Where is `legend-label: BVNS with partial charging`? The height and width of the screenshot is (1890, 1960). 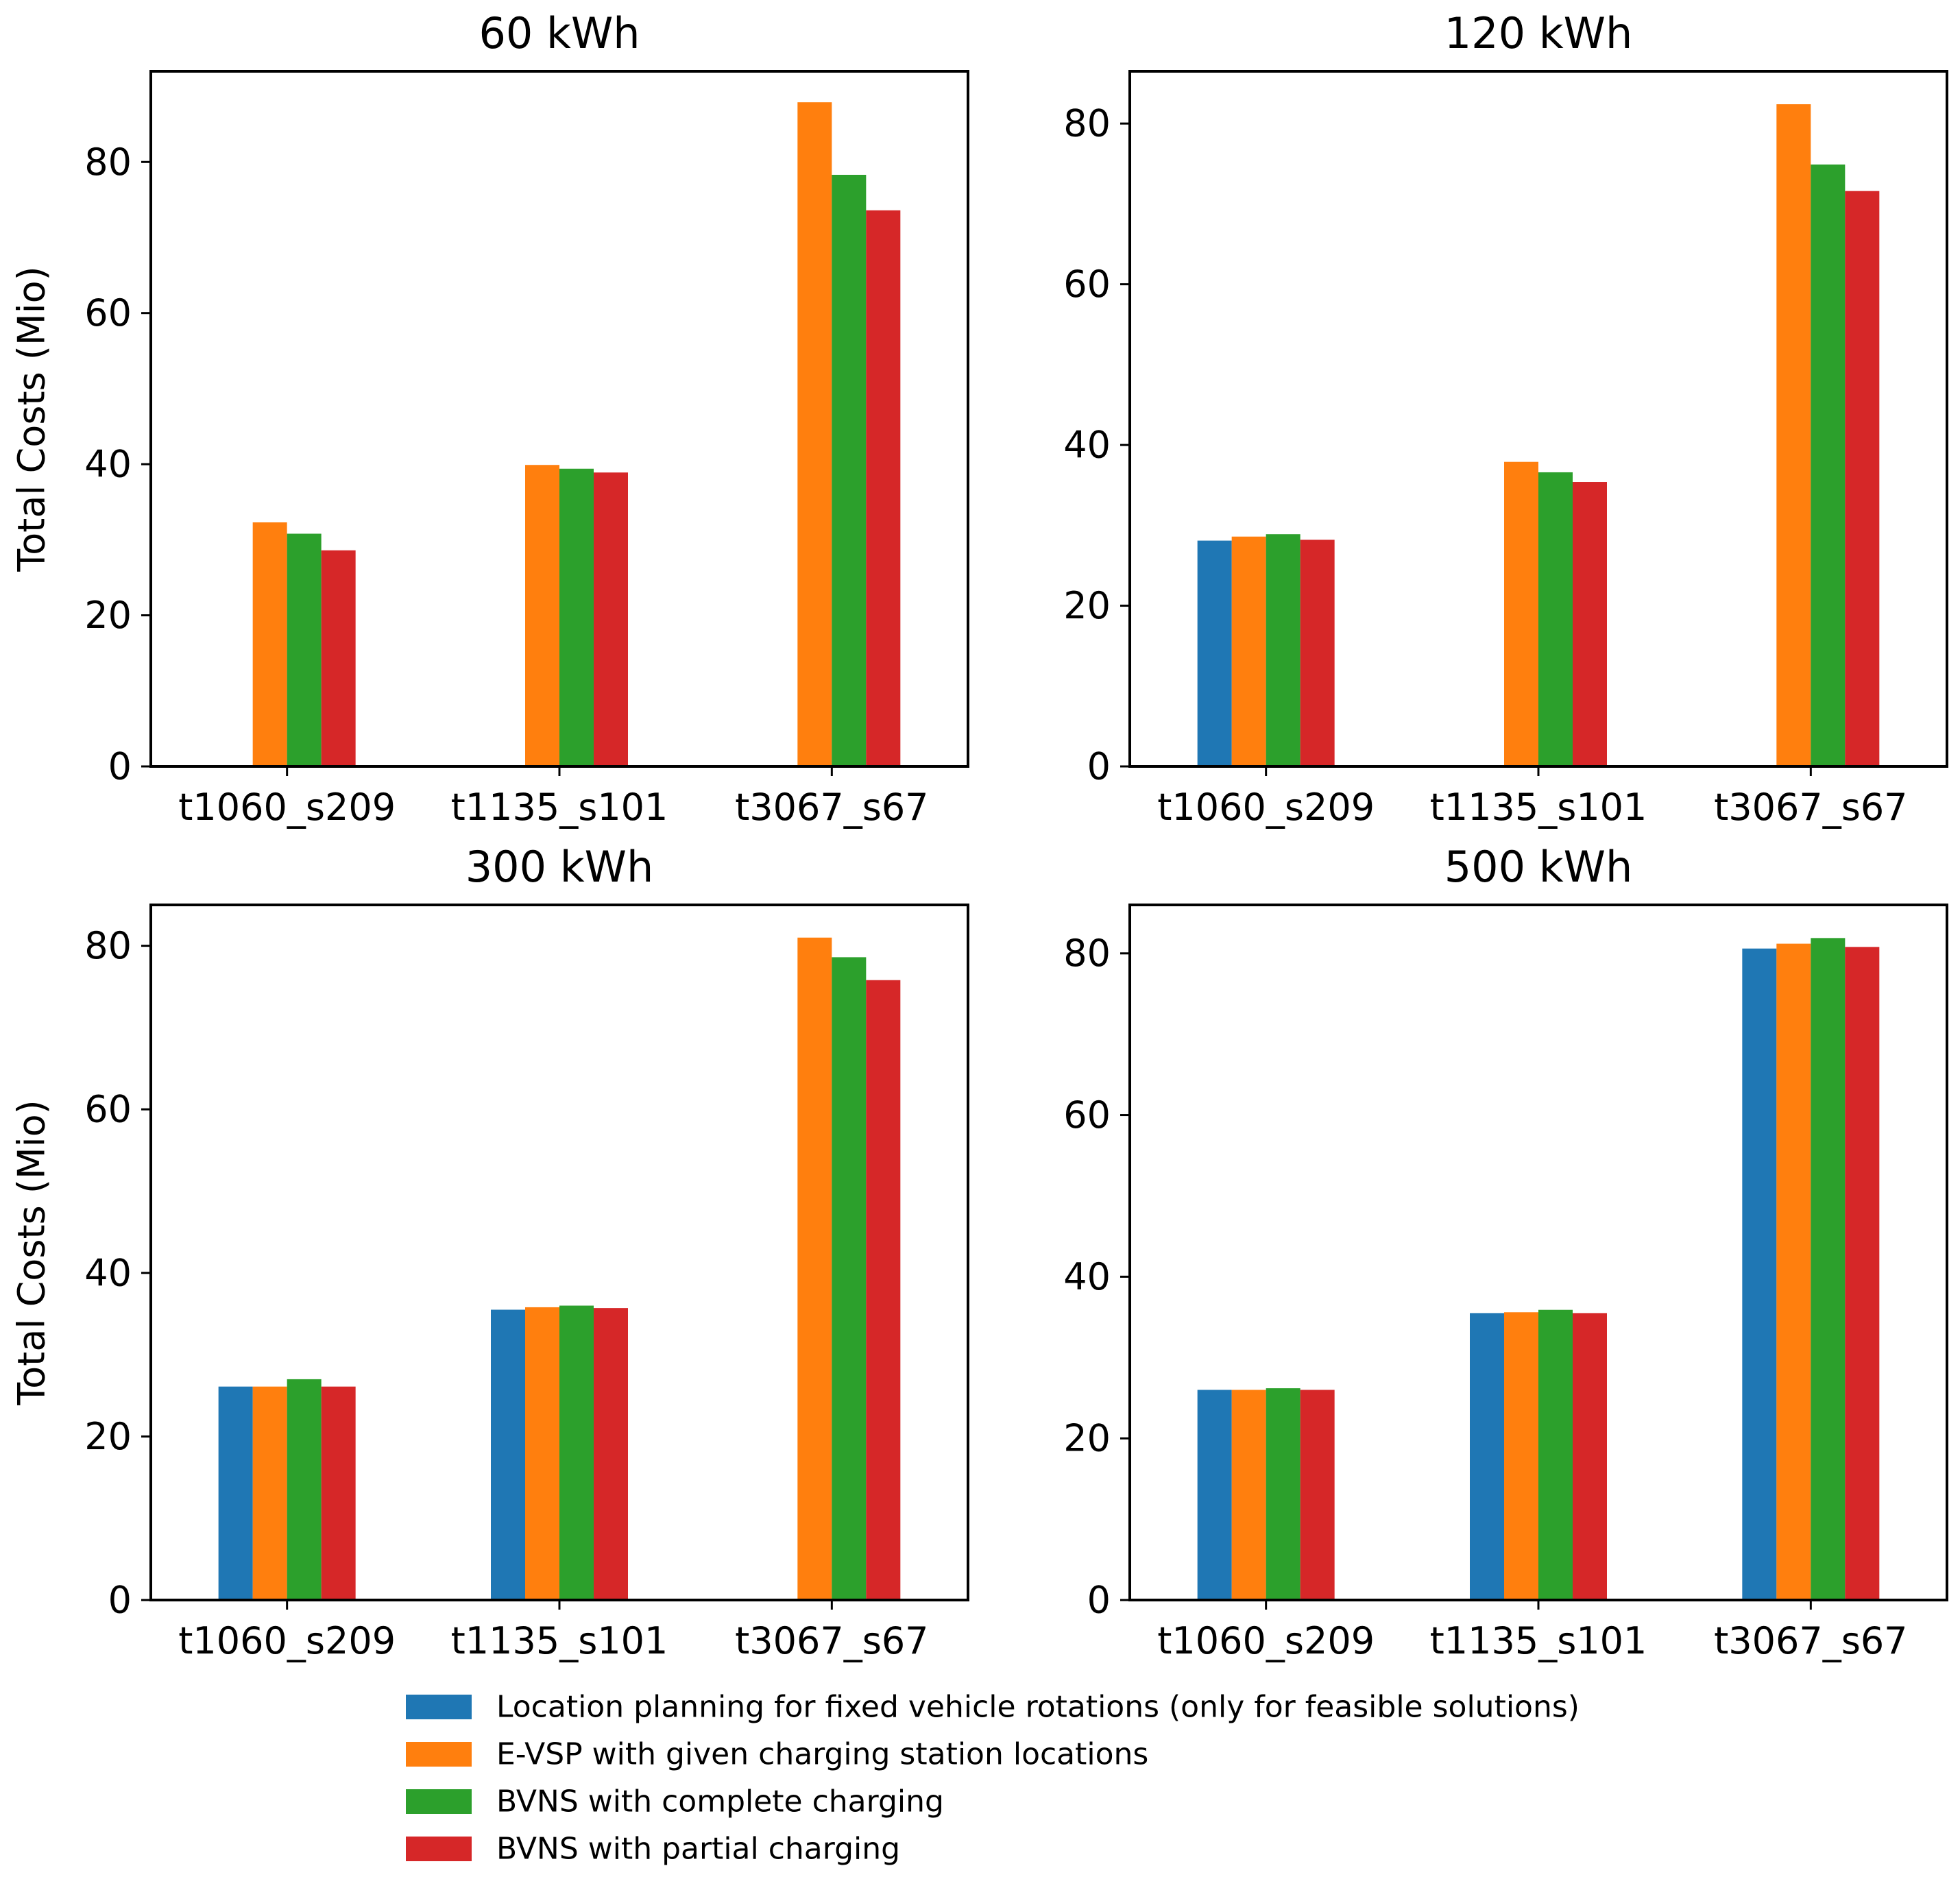
legend-label: BVNS with partial charging is located at coordinates (698, 1849).